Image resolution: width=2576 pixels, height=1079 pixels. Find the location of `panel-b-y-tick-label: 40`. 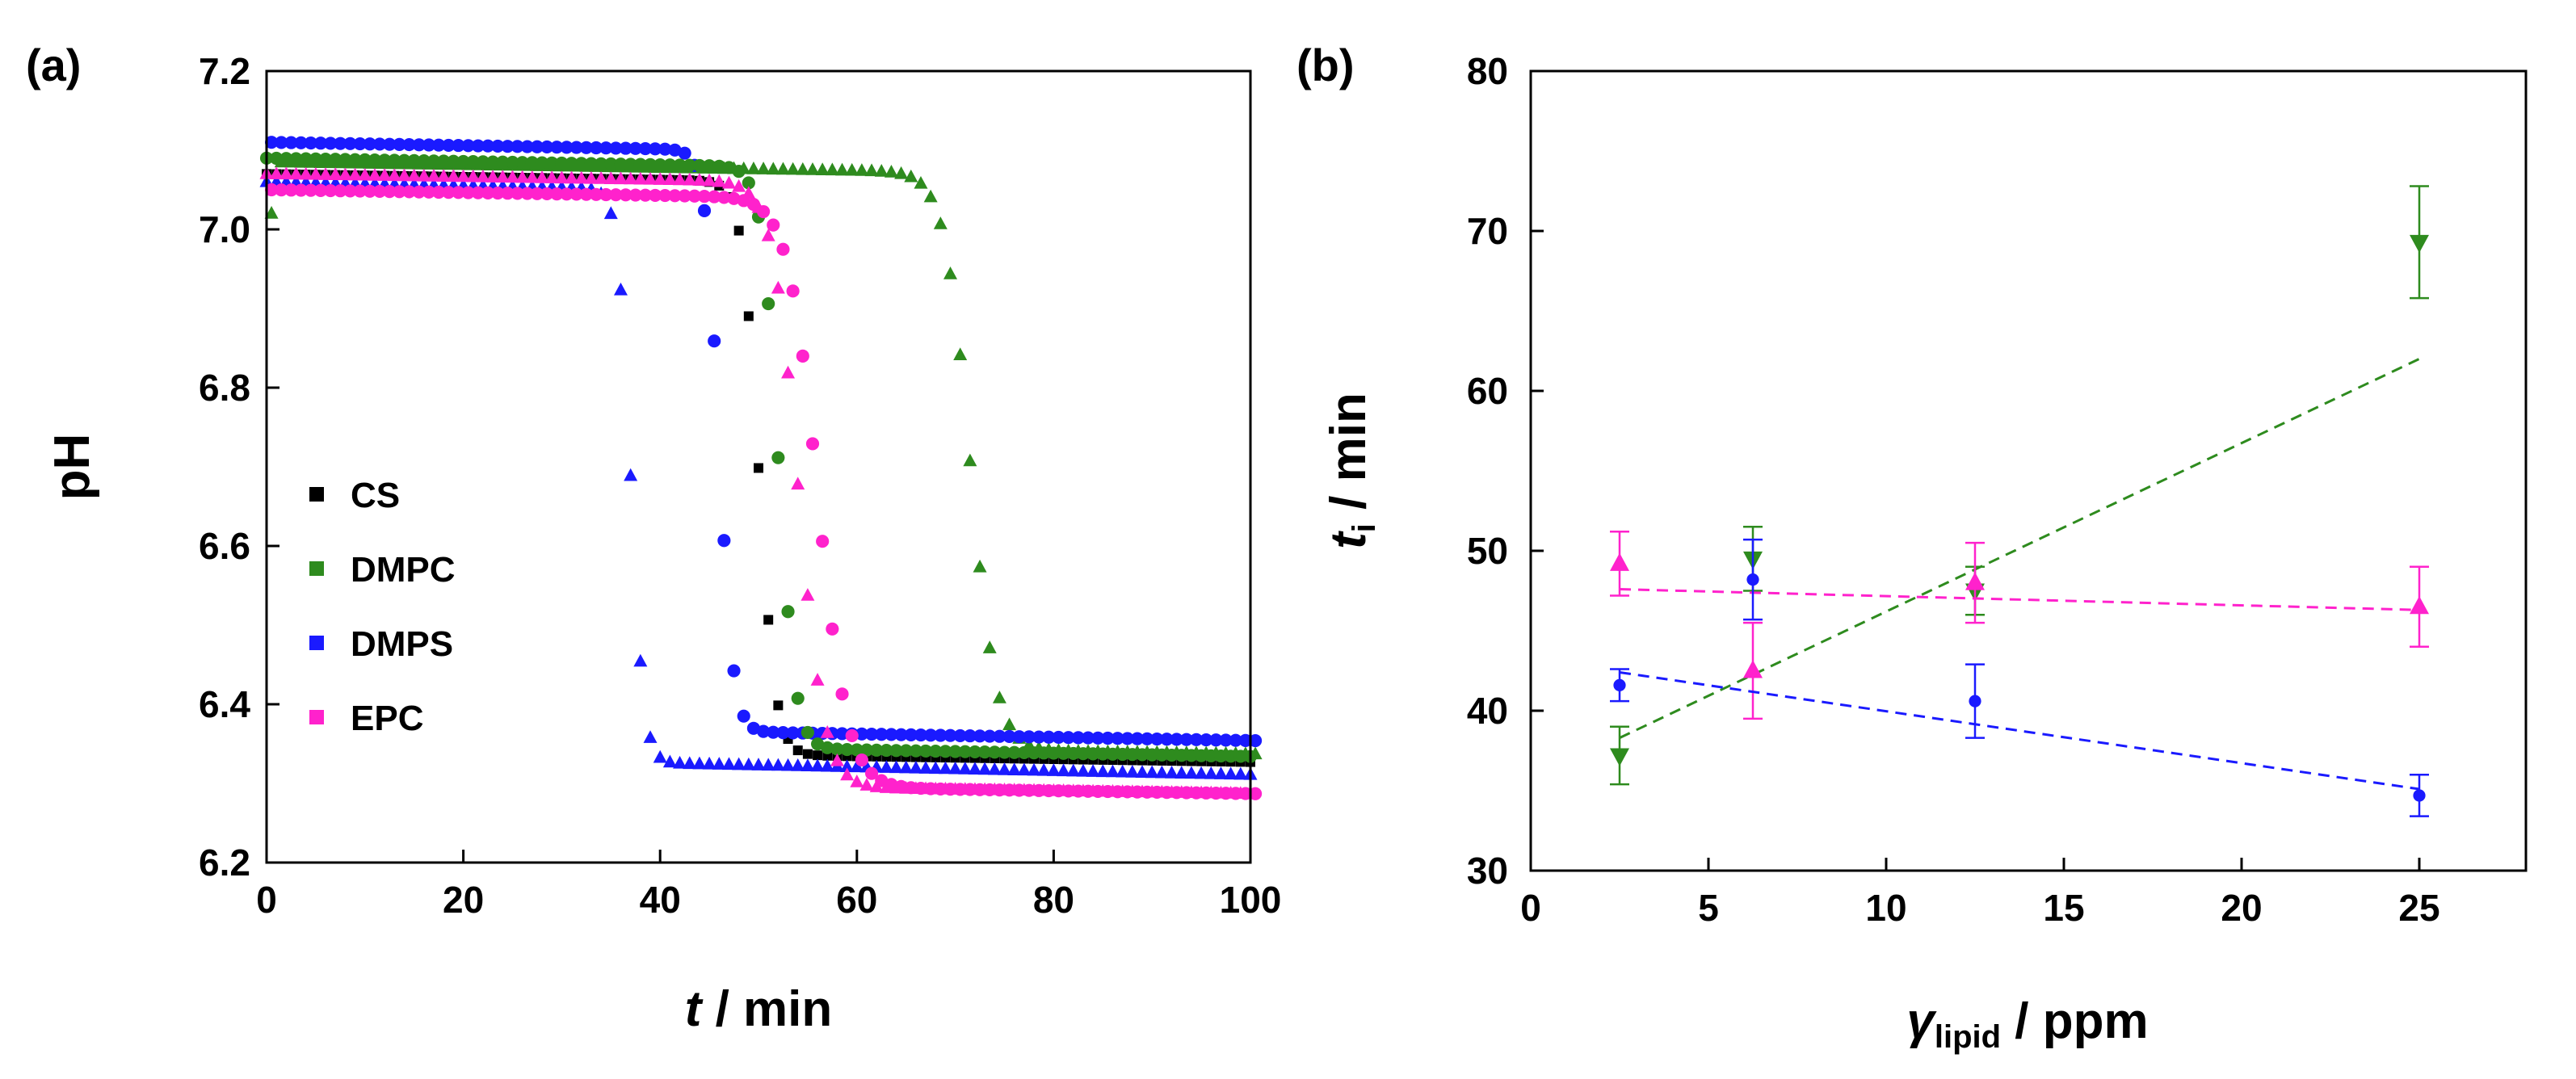

panel-b-y-tick-label: 40 is located at coordinates (1487, 711).